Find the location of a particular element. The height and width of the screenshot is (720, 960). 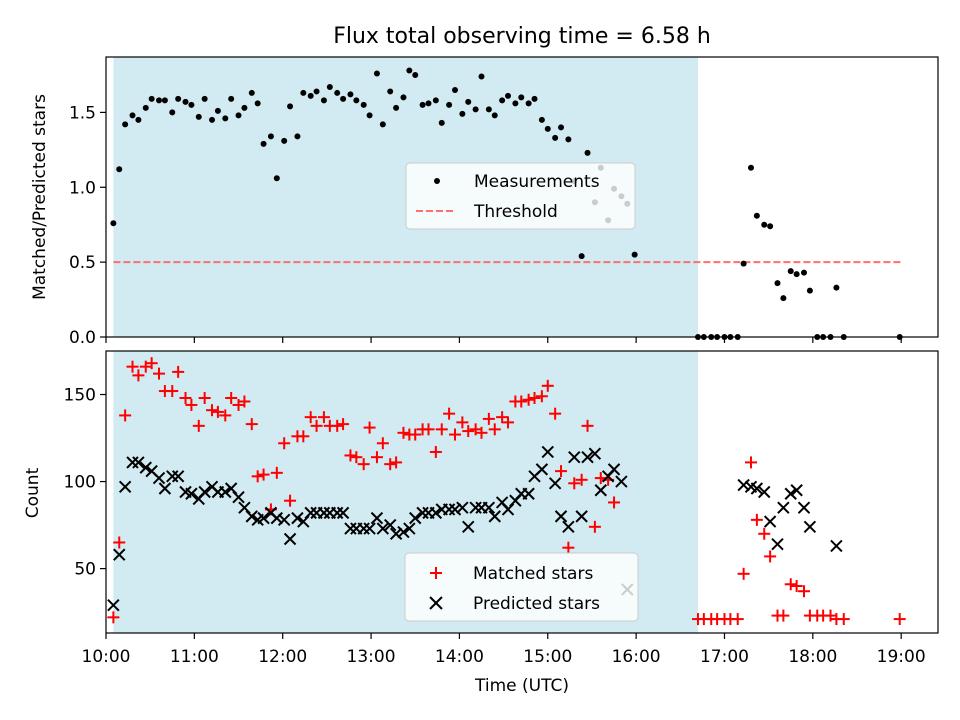

bottom-legend: Matched stars Predicted stars is located at coordinates (521, 587).